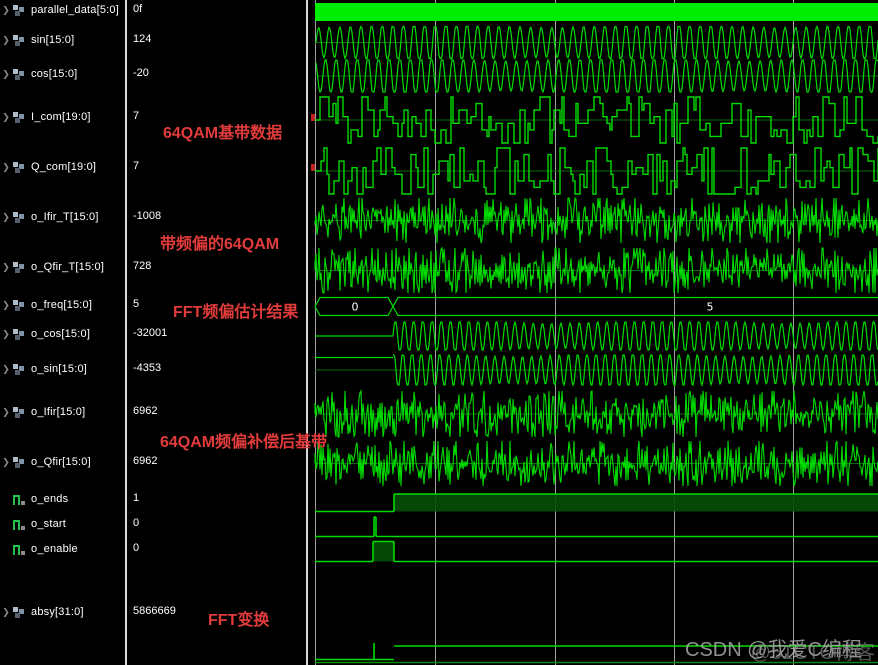 This screenshot has width=878, height=665. Describe the element at coordinates (57, 612) in the screenshot. I see `signal-name: absy[31:0]` at that location.